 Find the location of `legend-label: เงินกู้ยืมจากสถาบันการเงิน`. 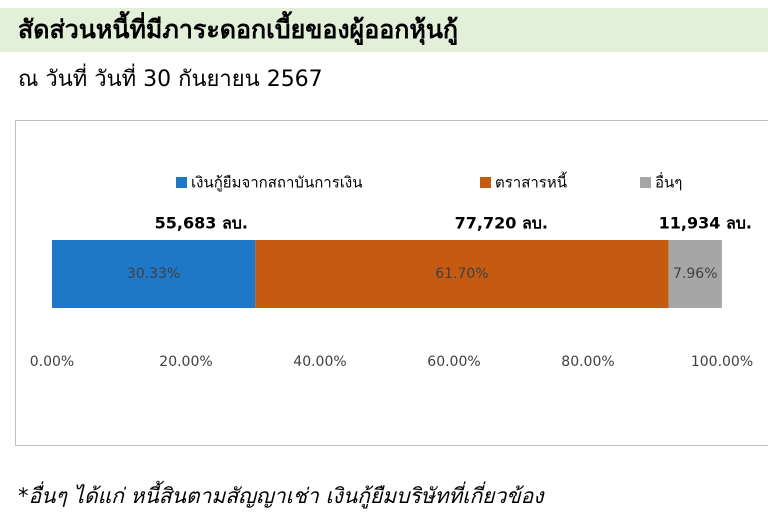

legend-label: เงินกู้ยืมจากสถาบันการเงิน is located at coordinates (276, 183).